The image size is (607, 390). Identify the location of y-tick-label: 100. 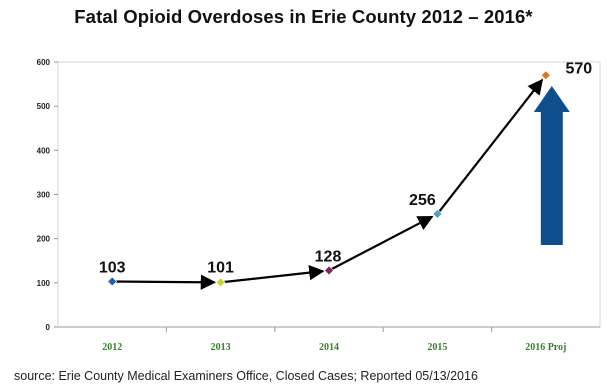
(44, 283).